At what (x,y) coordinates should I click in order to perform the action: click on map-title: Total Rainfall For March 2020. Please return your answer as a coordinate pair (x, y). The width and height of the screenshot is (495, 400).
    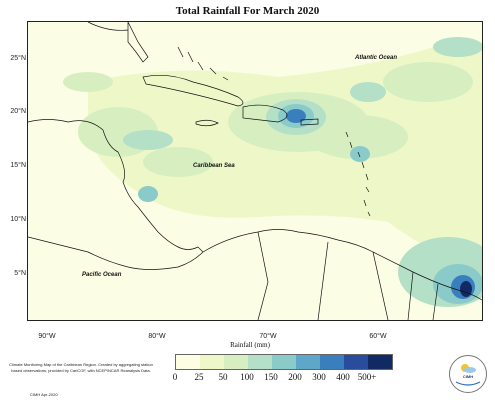
    Looking at the image, I should click on (247, 11).